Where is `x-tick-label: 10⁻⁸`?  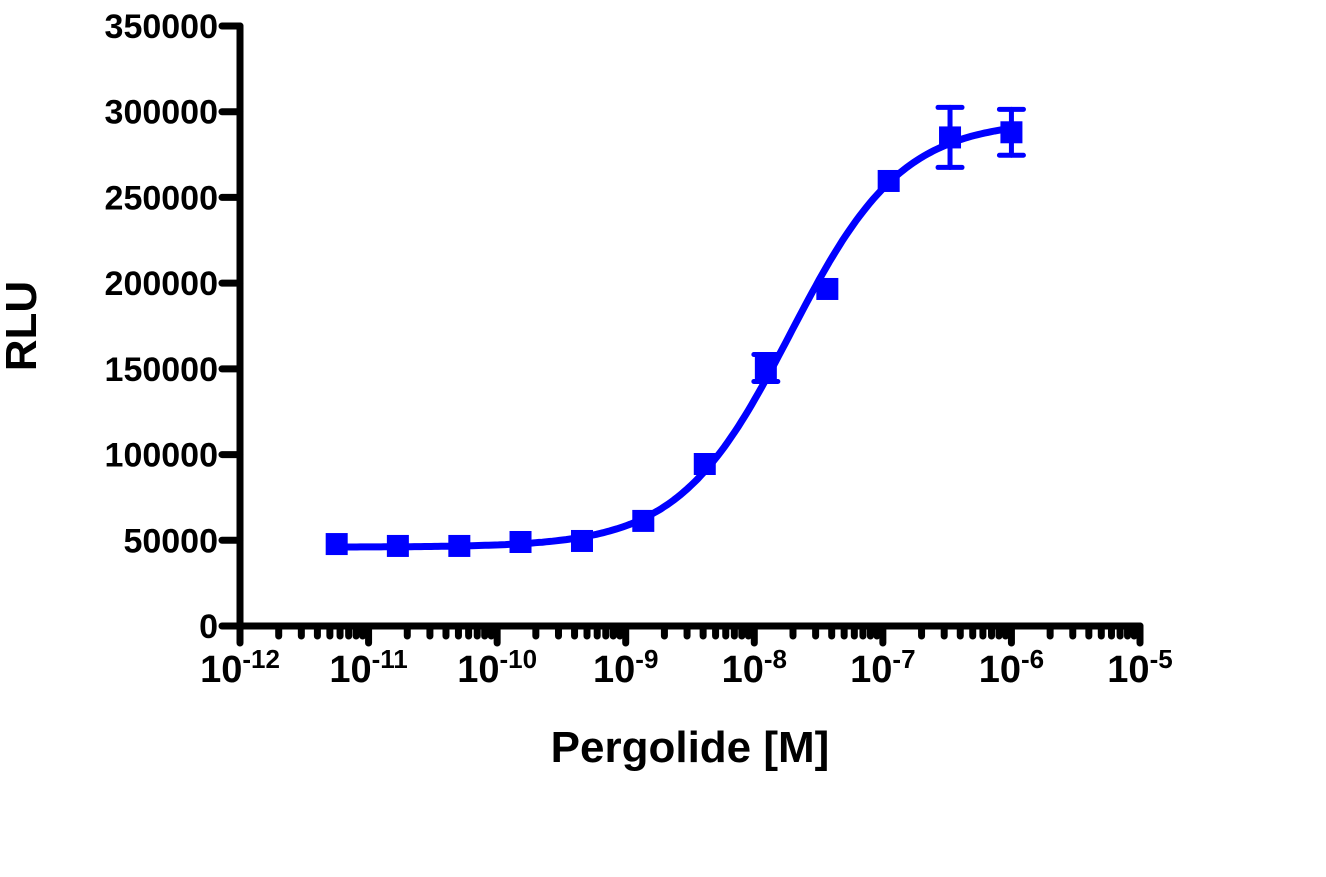 x-tick-label: 10⁻⁸ is located at coordinates (754, 667).